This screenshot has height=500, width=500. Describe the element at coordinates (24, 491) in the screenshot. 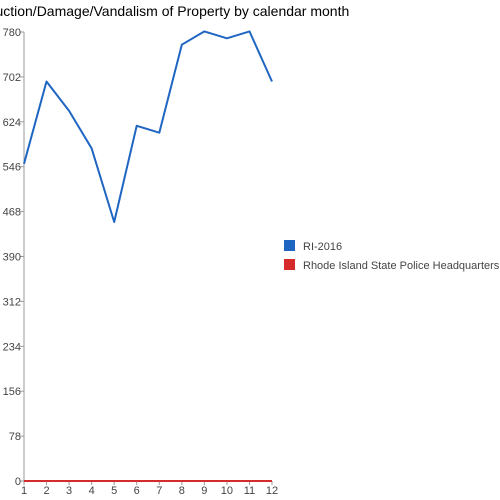

I see `x-tick-label: 1` at that location.